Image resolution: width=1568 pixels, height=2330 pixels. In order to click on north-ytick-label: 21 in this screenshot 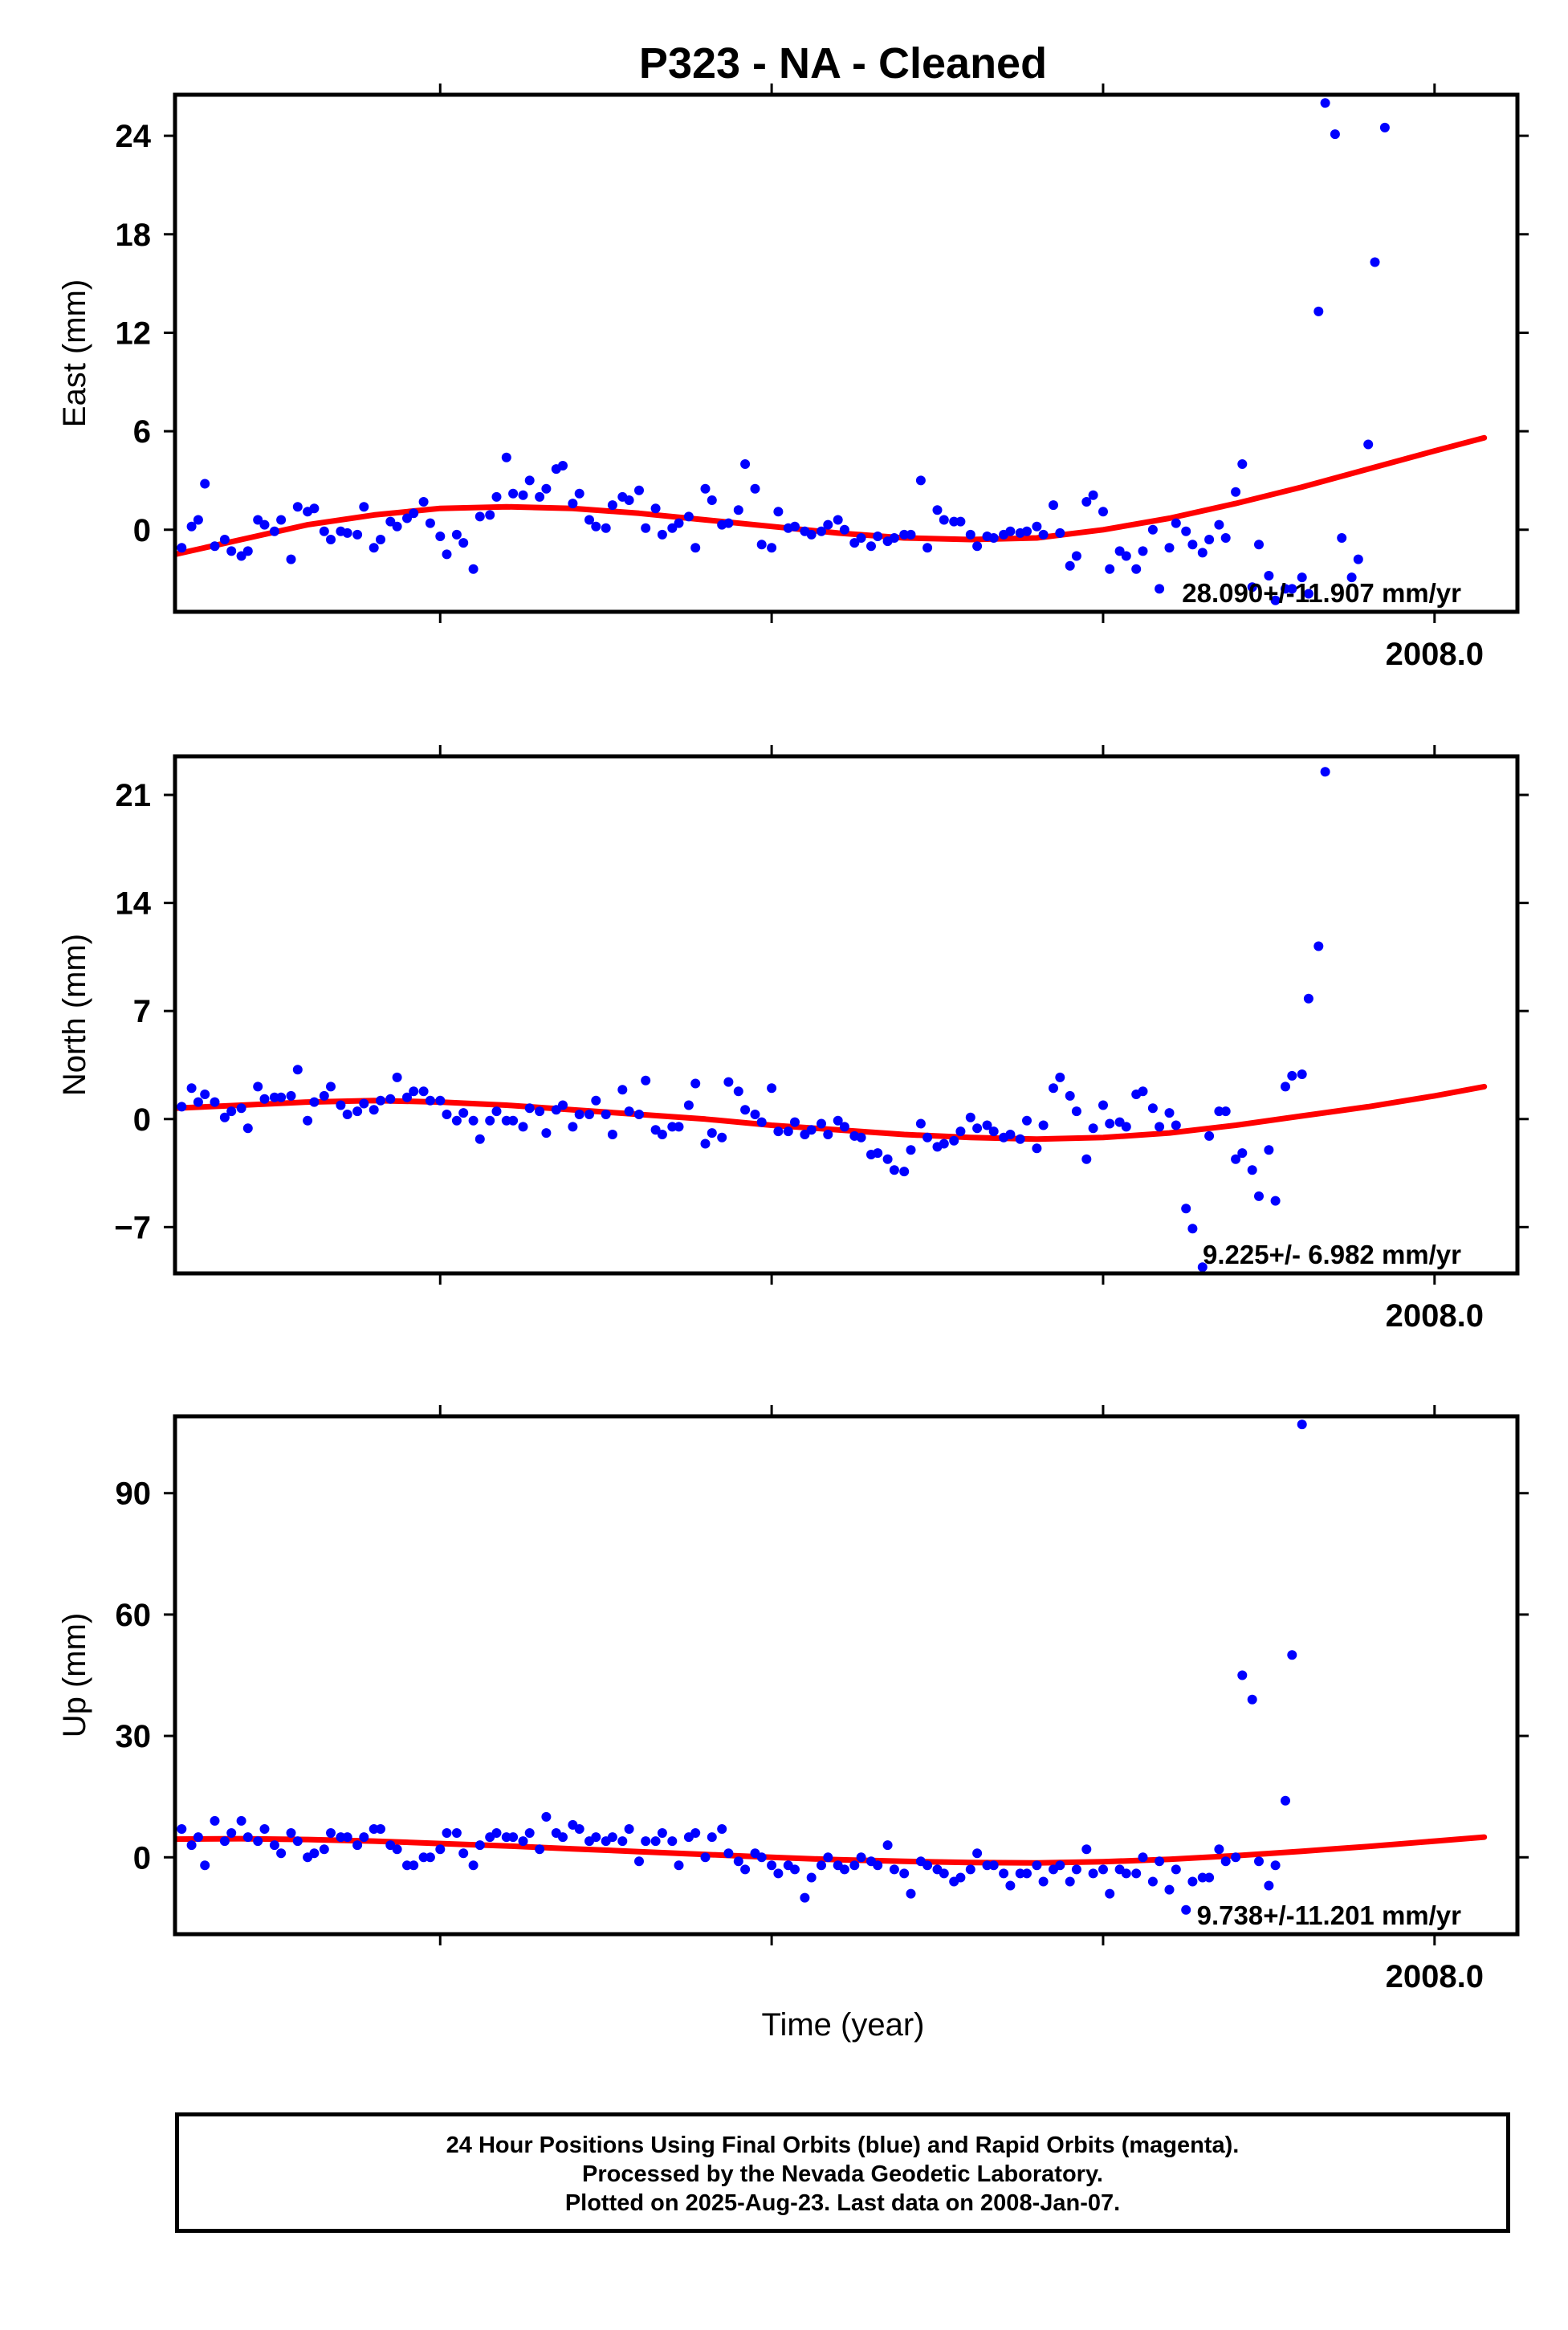, I will do `click(134, 795)`.